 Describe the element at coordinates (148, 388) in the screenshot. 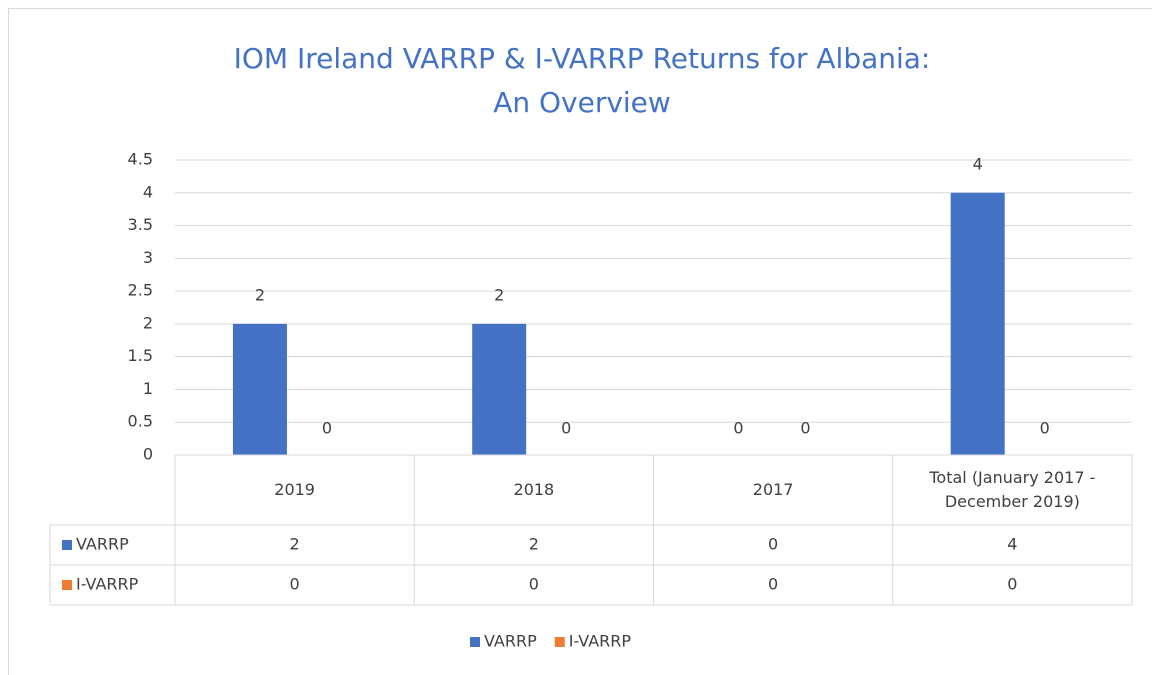

I see `y-tick-label: 1` at that location.